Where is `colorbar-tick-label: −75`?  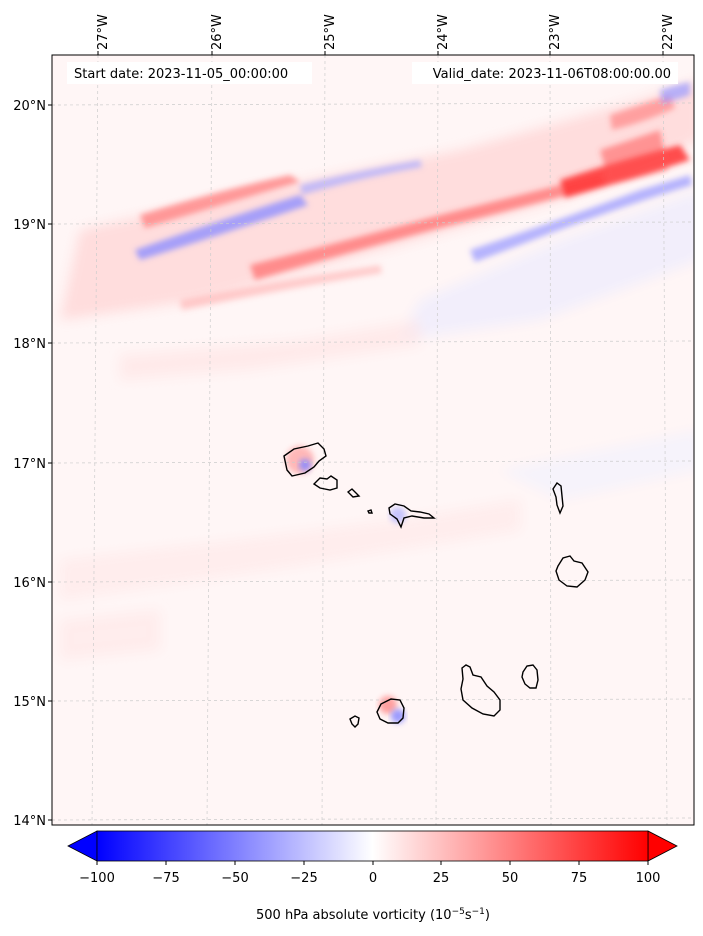
colorbar-tick-label: −75 is located at coordinates (165, 878).